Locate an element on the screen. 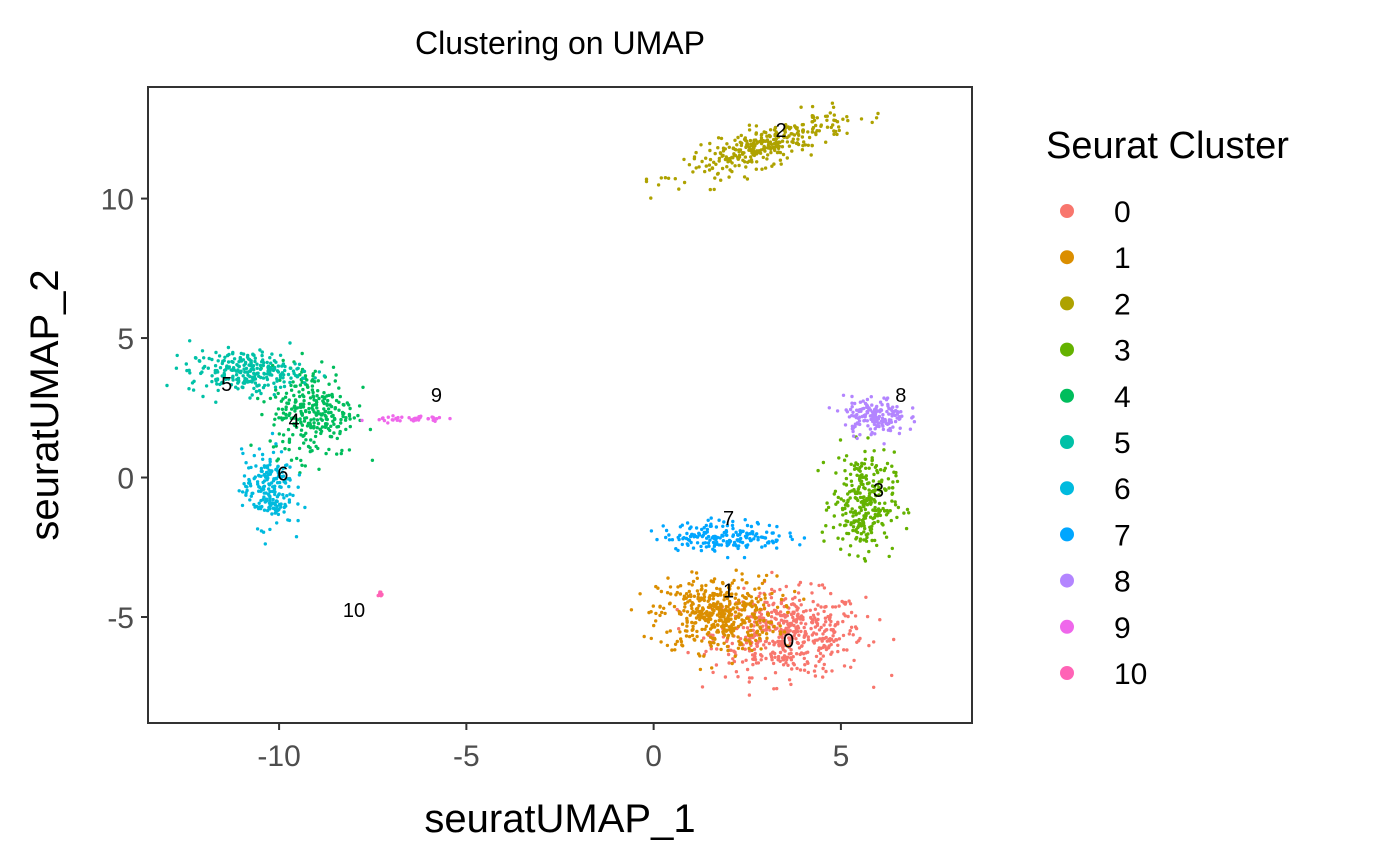 Image resolution: width=1400 pixels, height=865 pixels. x-axis-title: seuratUMAP_1 is located at coordinates (559, 819).